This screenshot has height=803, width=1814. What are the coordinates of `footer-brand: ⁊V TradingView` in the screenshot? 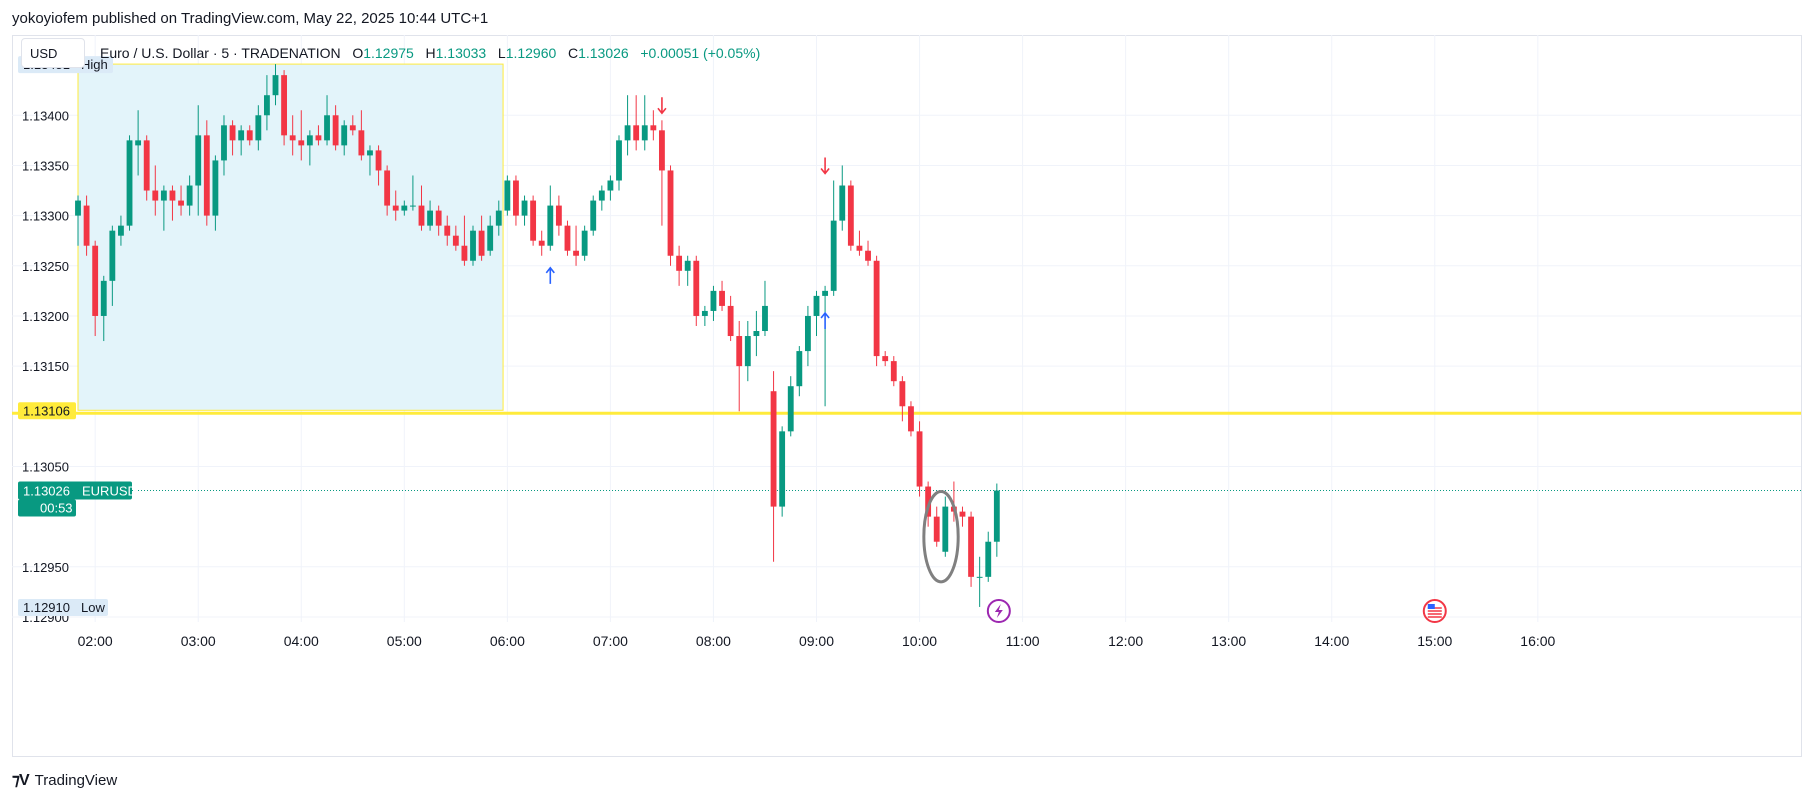 It's located at (64, 780).